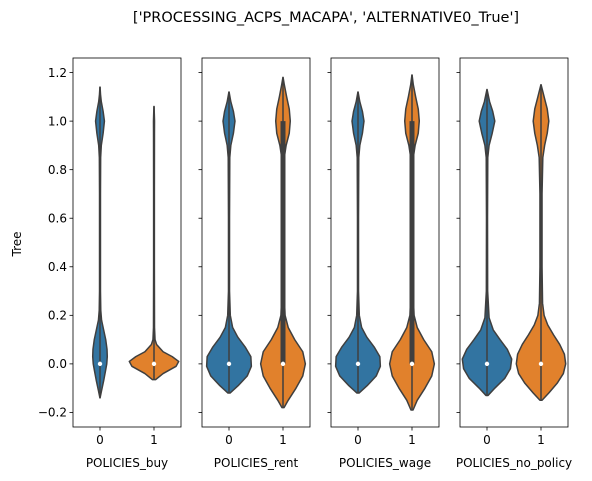  I want to click on x-axis-label-1: POLICIES_buy, so click(127, 463).